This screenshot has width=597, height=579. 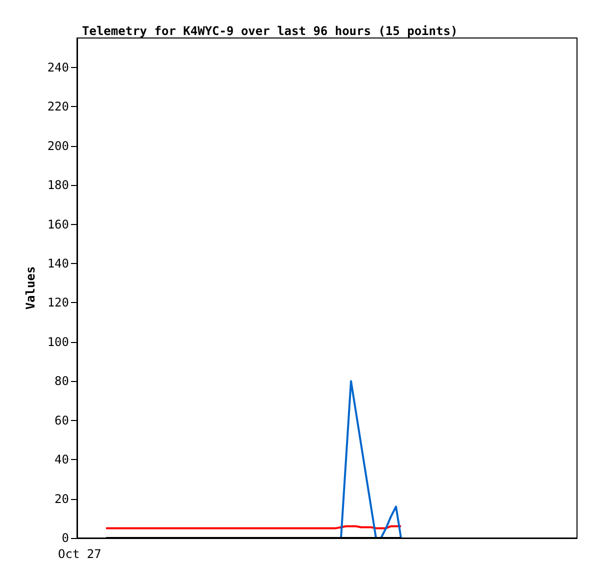 I want to click on y-tick-label: 80, so click(x=61, y=381).